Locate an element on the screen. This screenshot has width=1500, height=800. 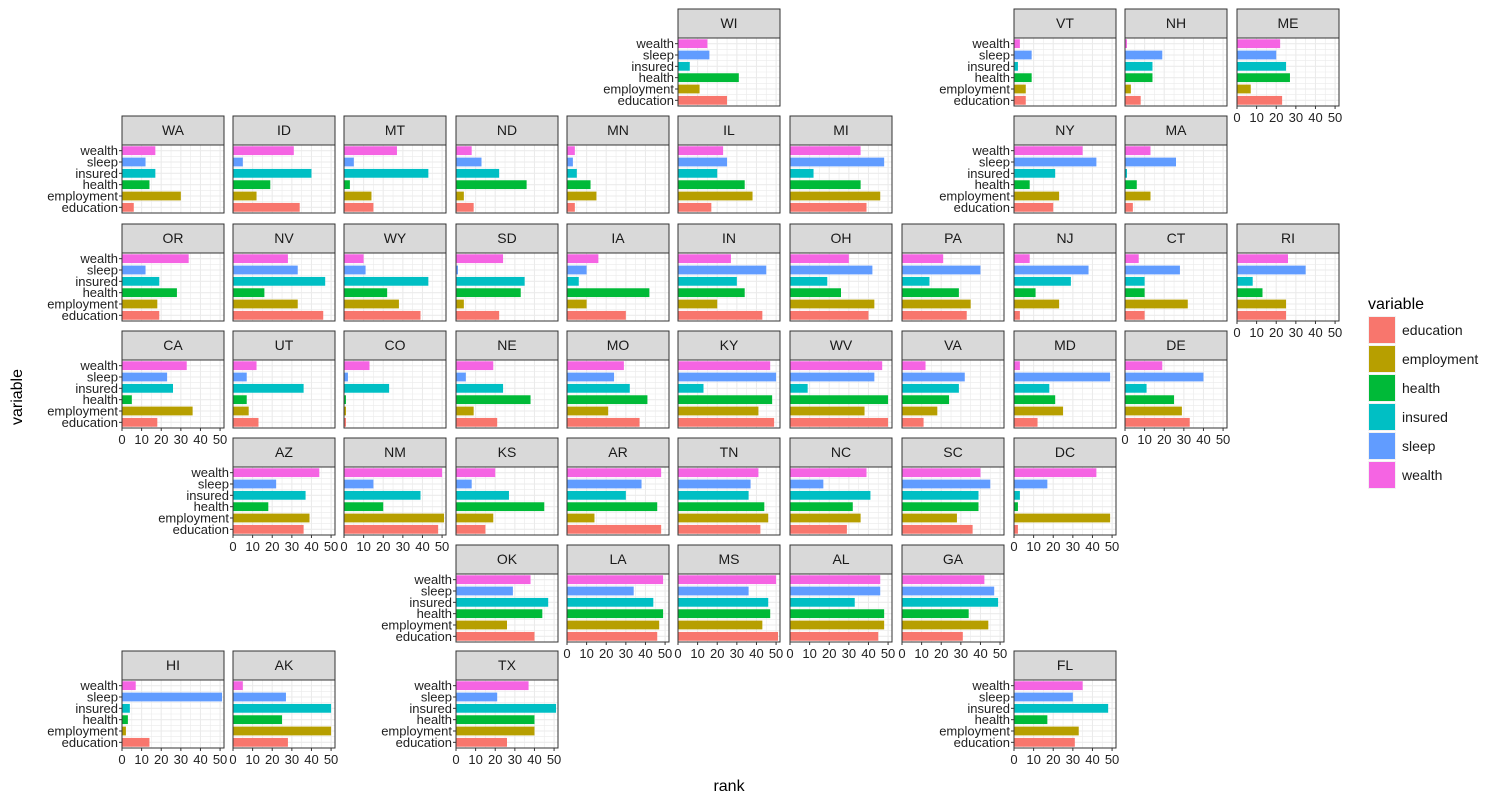
panel-ri: RI 0 10 20 30 40 50 is located at coordinates (1287, 281).